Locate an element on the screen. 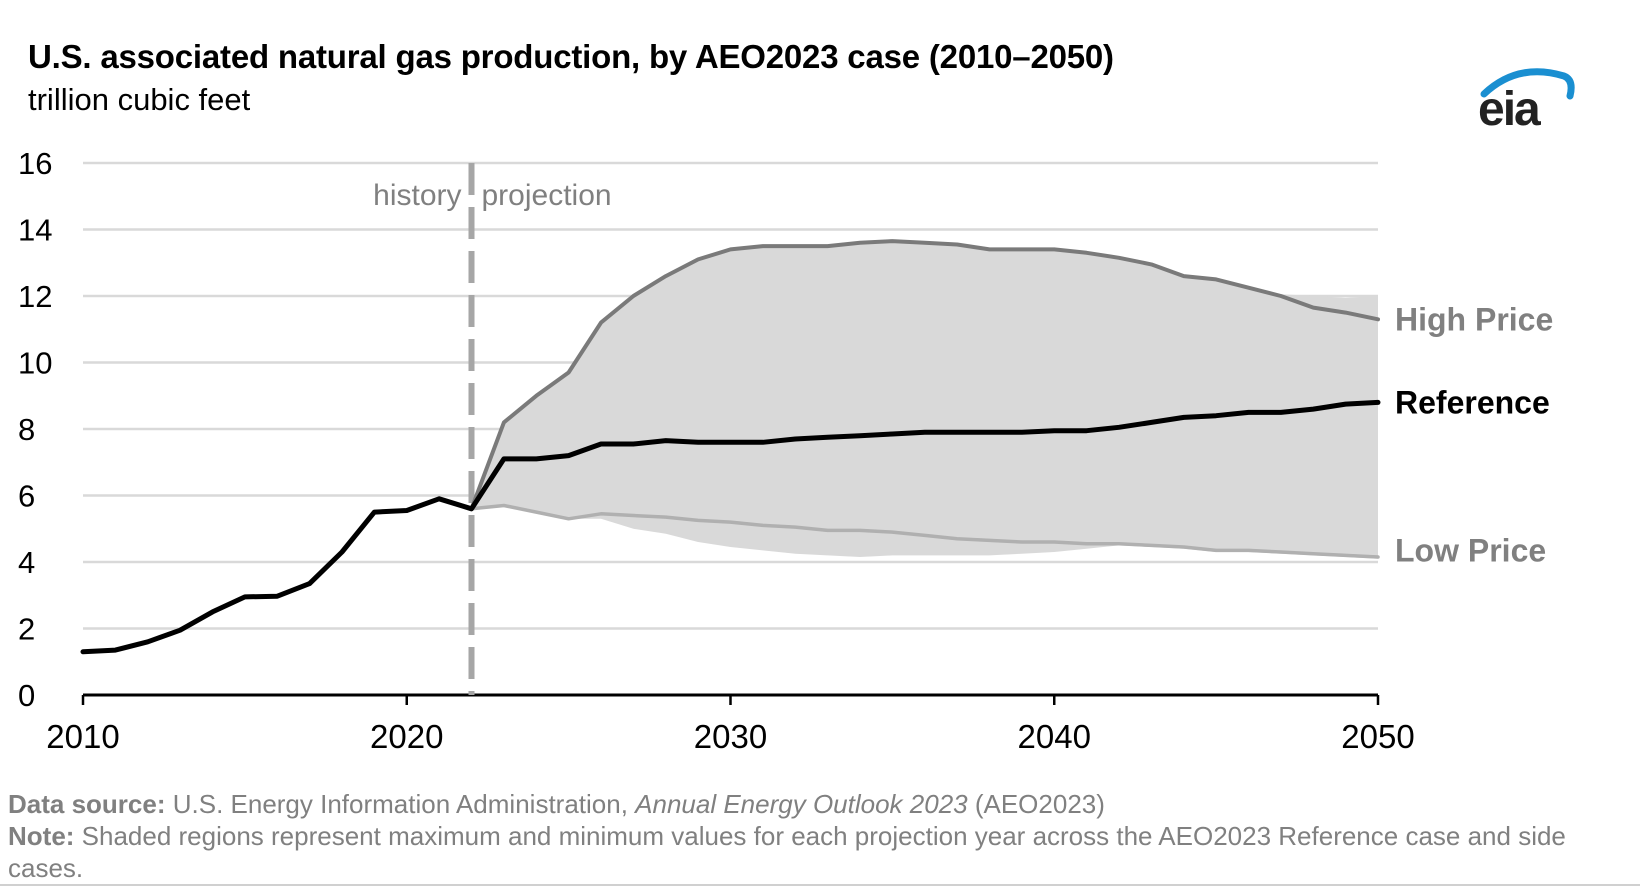  note-label: Note: is located at coordinates (41, 836).